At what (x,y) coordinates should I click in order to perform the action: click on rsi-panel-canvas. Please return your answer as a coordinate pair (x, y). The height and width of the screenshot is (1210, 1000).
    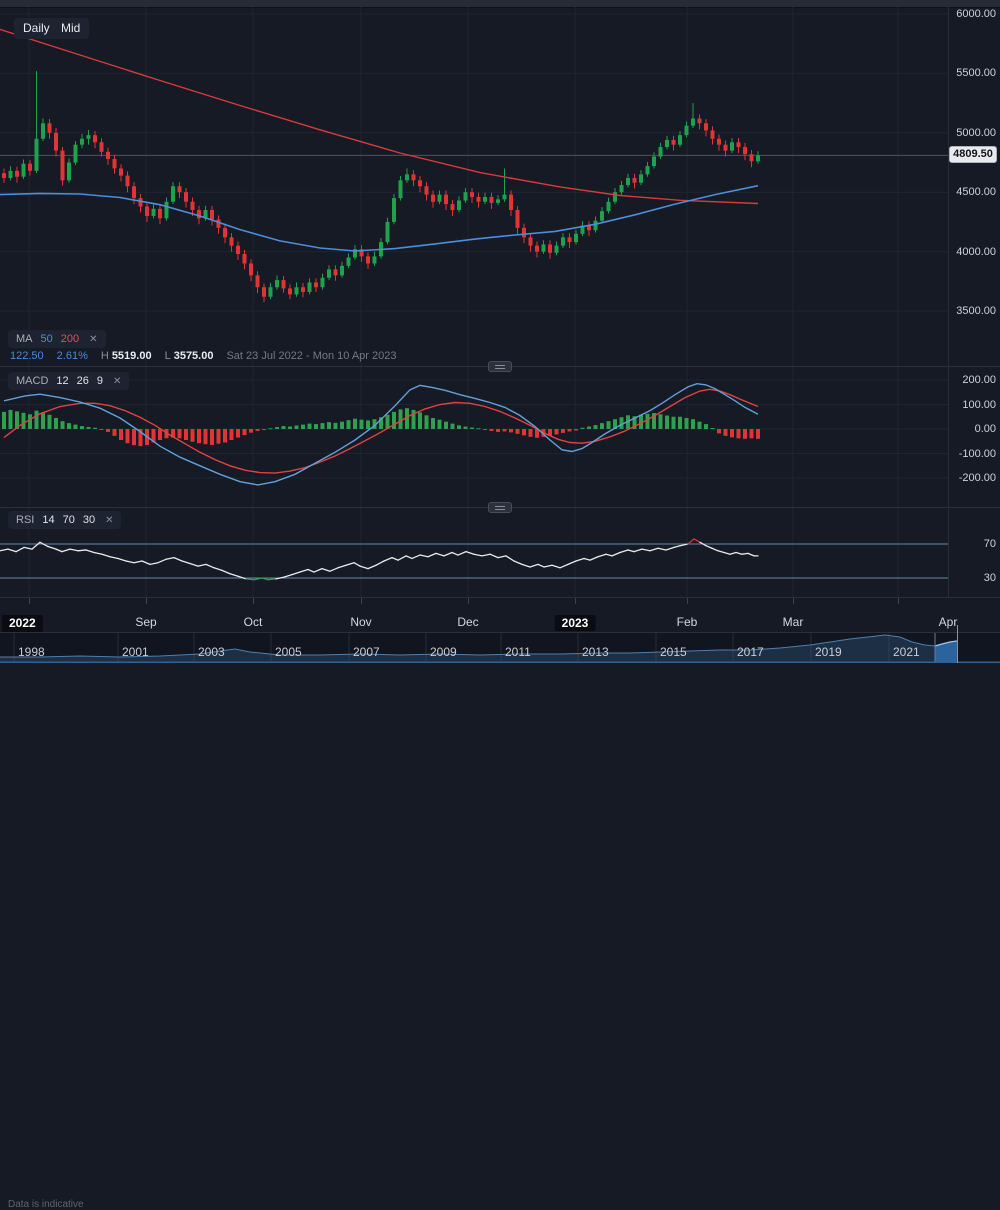
    Looking at the image, I should click on (474, 552).